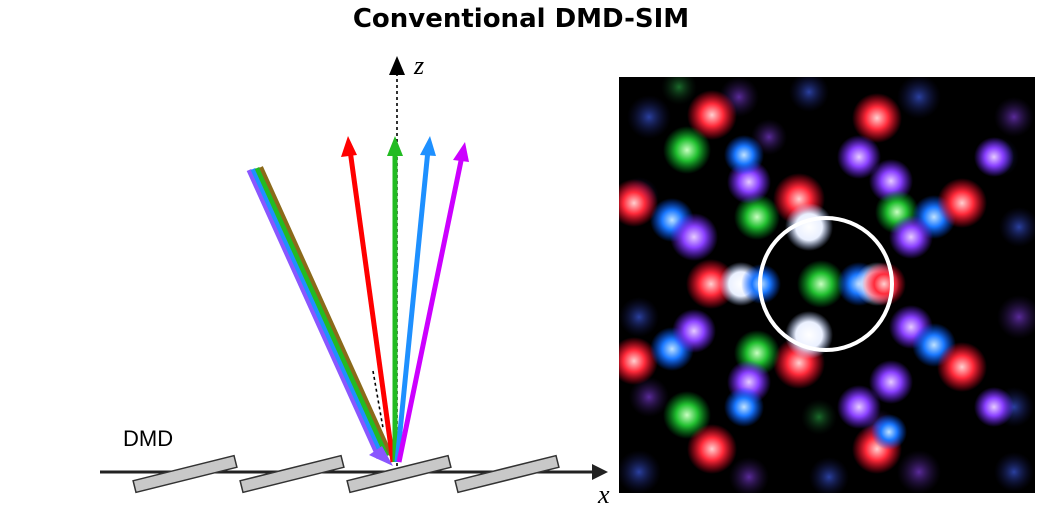 This screenshot has width=1042, height=521. I want to click on incident-beam, so click(319, 316).